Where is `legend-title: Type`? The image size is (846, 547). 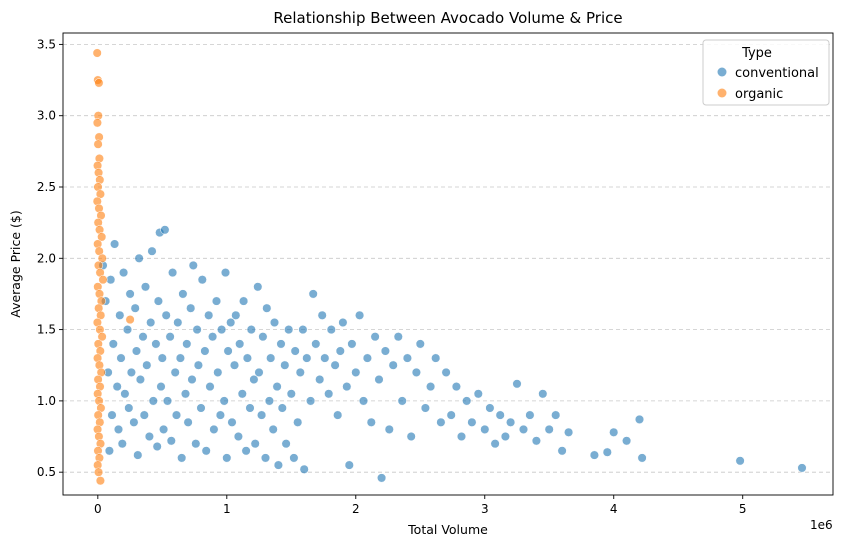
legend-title: Type is located at coordinates (756, 53).